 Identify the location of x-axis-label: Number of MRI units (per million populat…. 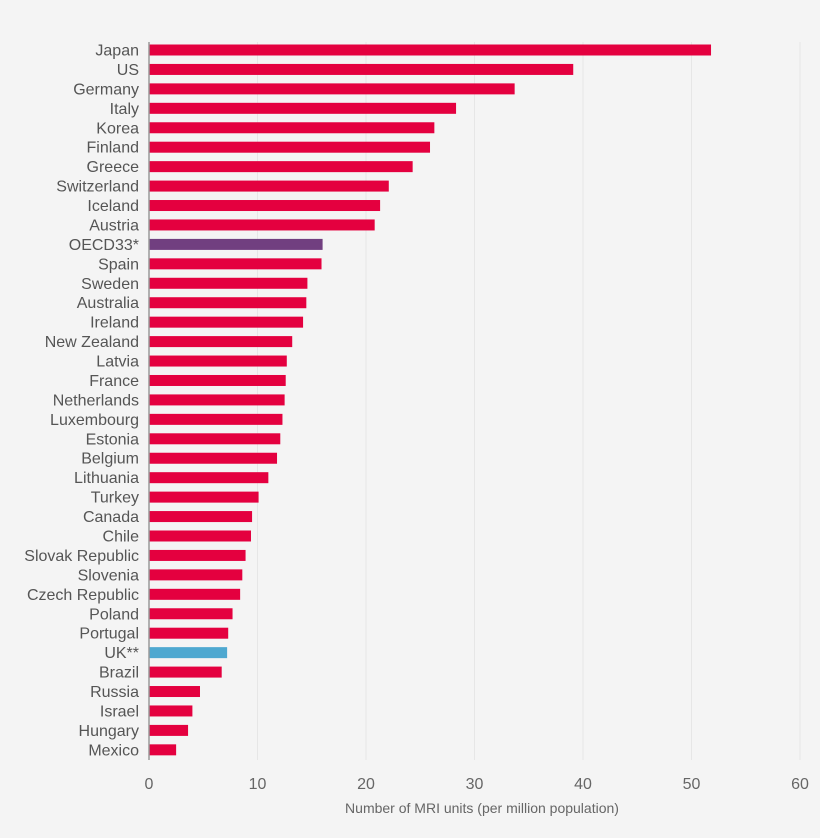
(482, 808).